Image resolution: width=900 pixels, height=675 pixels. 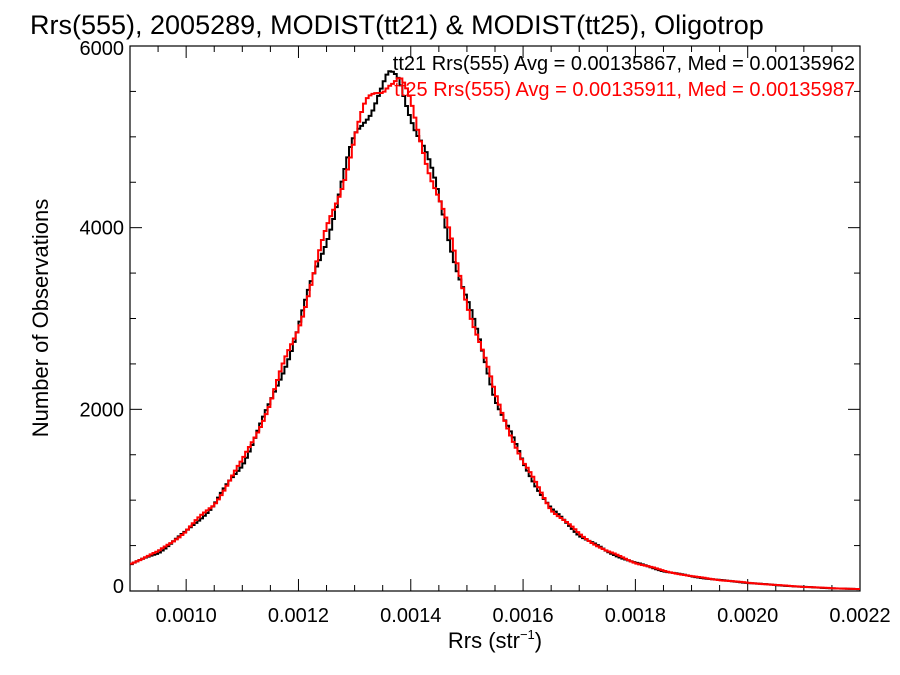 I want to click on x-tick-label: 0.0012, so click(x=298, y=616).